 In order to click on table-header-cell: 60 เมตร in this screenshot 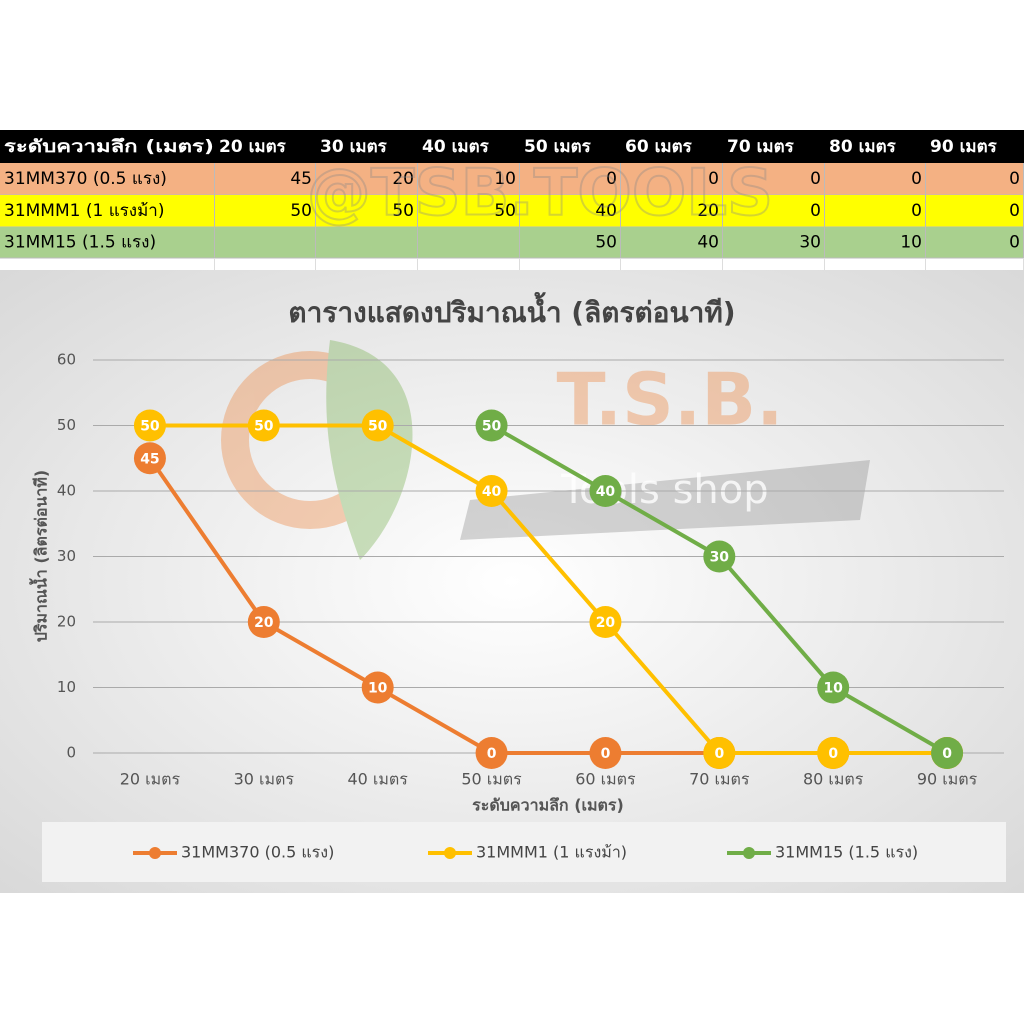, I will do `click(659, 147)`.